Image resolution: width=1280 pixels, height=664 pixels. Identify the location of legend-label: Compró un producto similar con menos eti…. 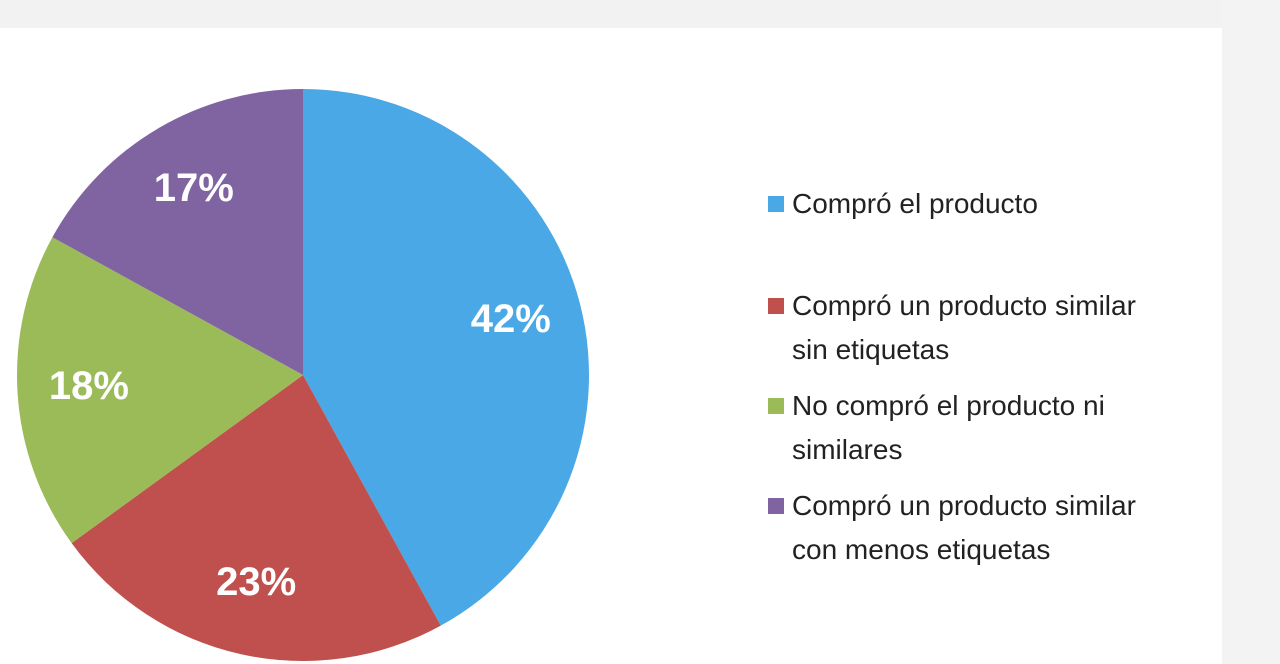
(964, 527).